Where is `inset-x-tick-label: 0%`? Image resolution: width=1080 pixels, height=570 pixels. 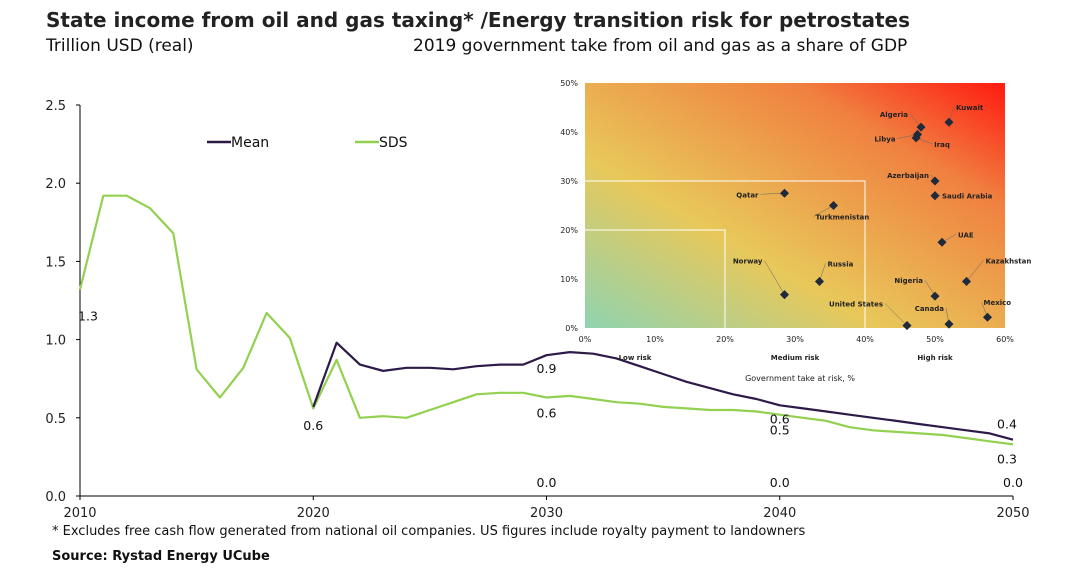 inset-x-tick-label: 0% is located at coordinates (585, 339).